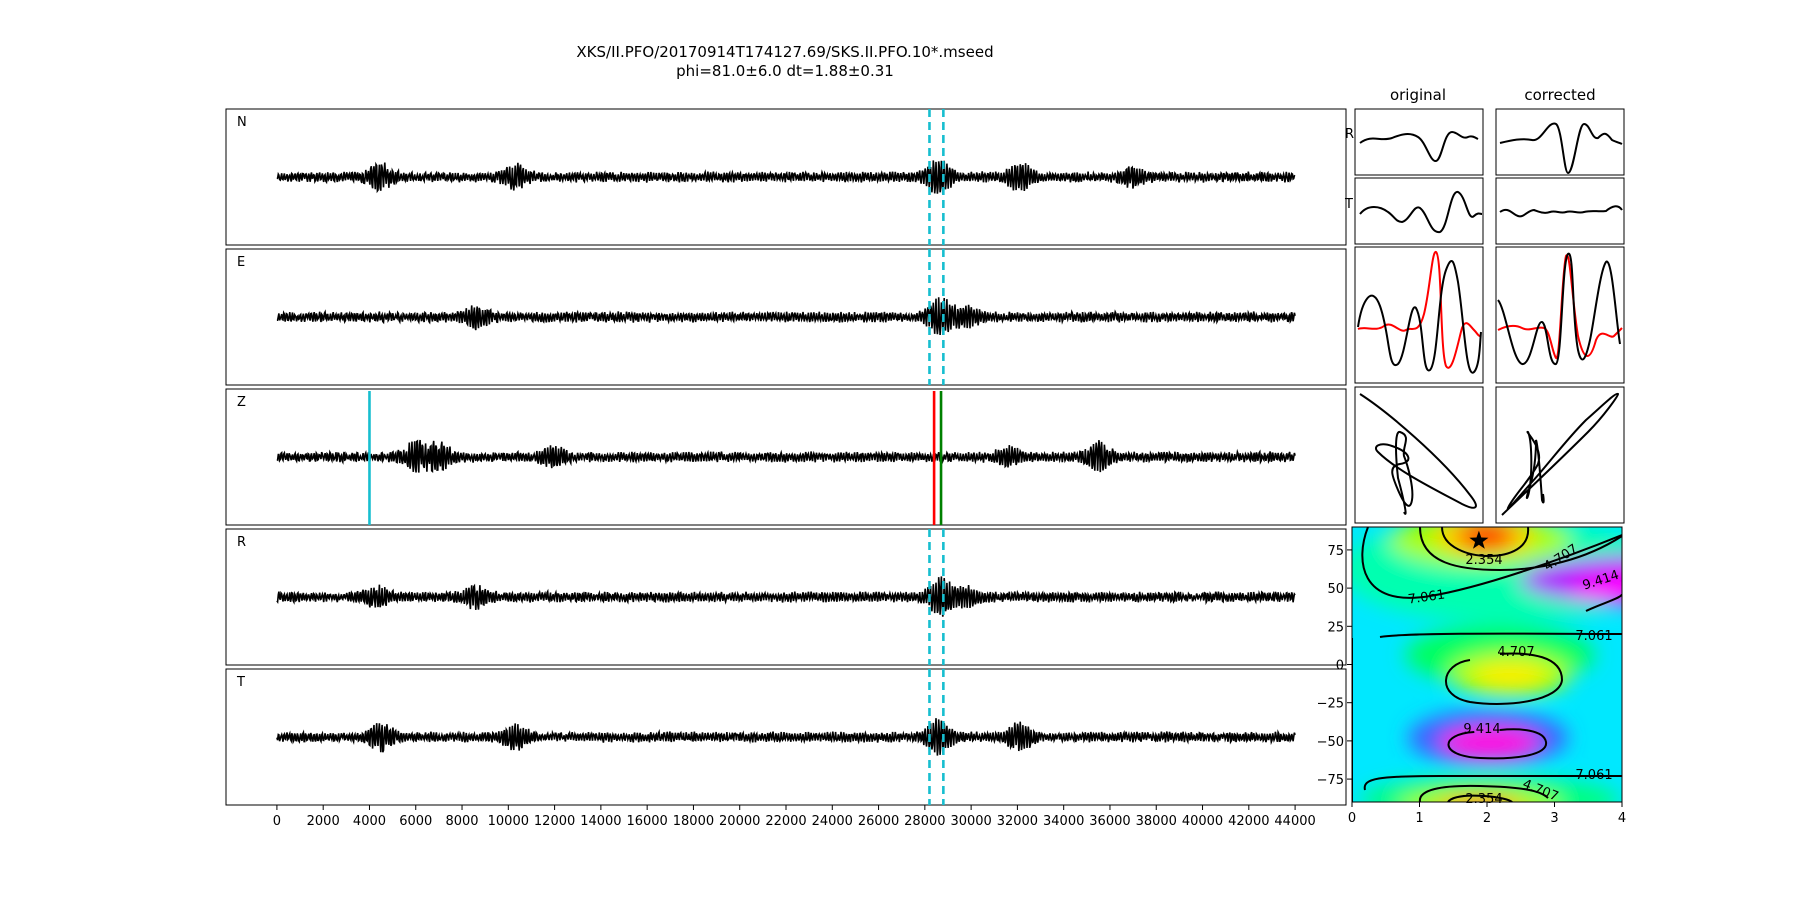  I want to click on contour-label-9414-lower: 9.414, so click(1481, 729).